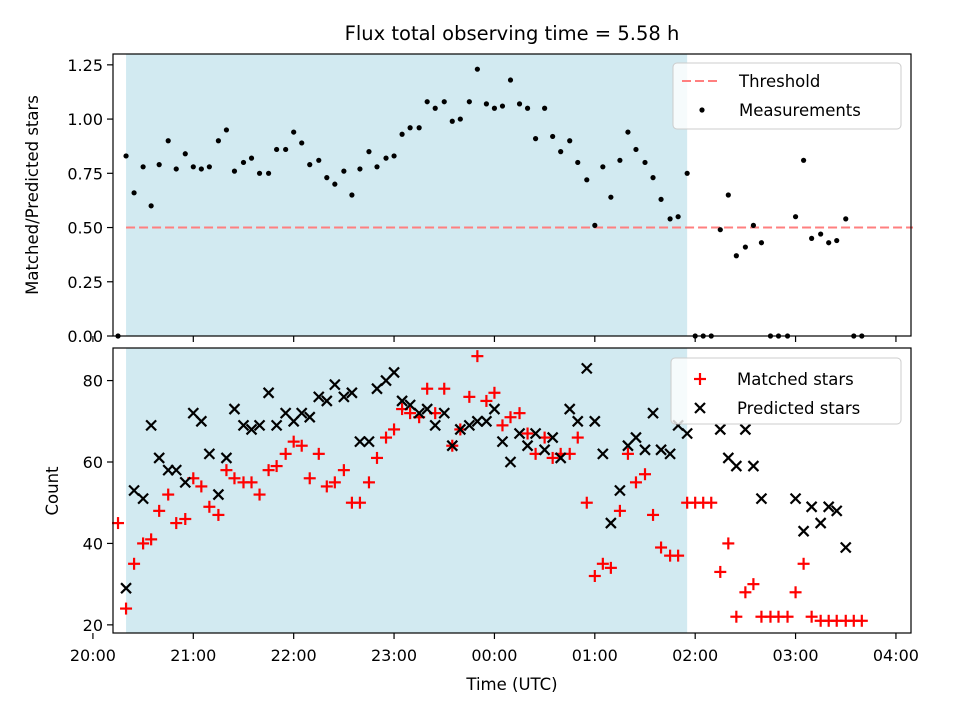 This screenshot has height=724, width=960. What do you see at coordinates (700, 379) in the screenshot?
I see `legend-matched-swatch` at bounding box center [700, 379].